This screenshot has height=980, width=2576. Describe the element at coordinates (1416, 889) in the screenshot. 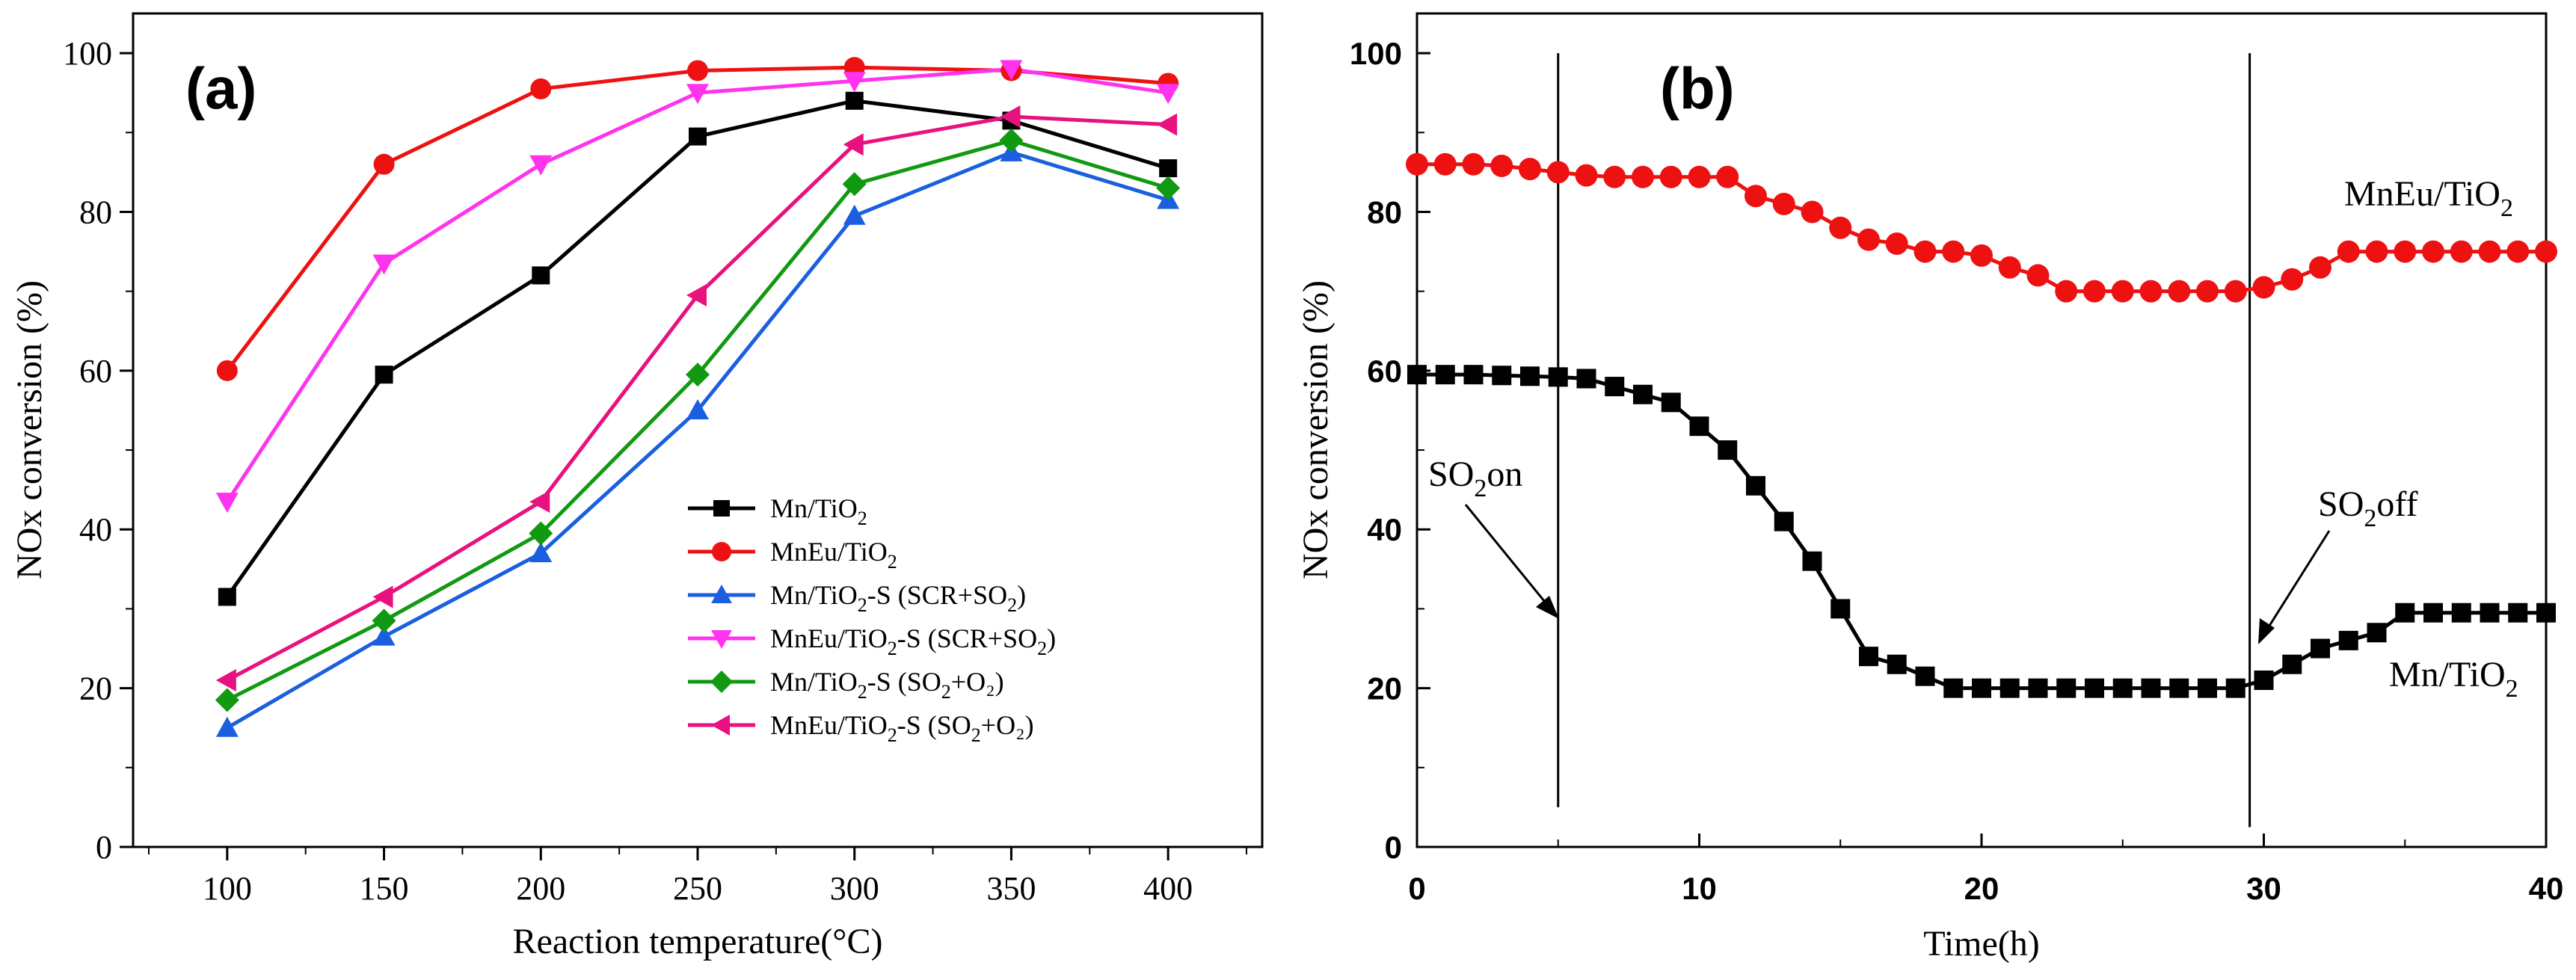

I see `panel-b-x-tick-label: 0` at that location.